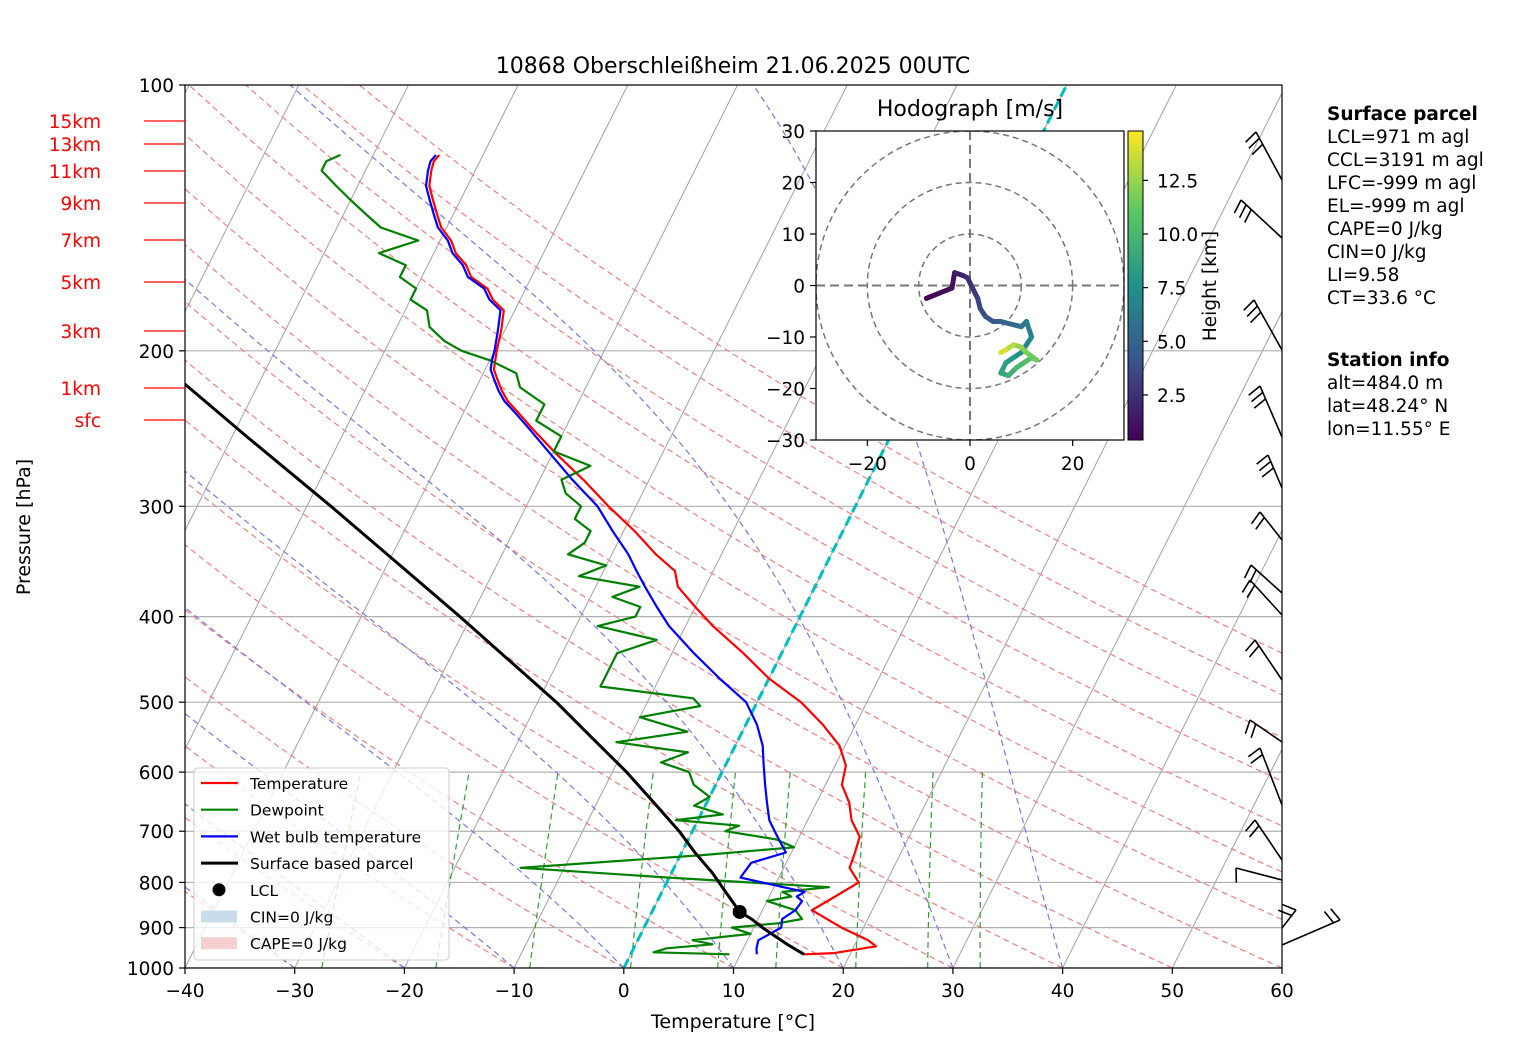 The width and height of the screenshot is (1517, 1054). I want to click on legend-label: LCL, so click(264, 891).